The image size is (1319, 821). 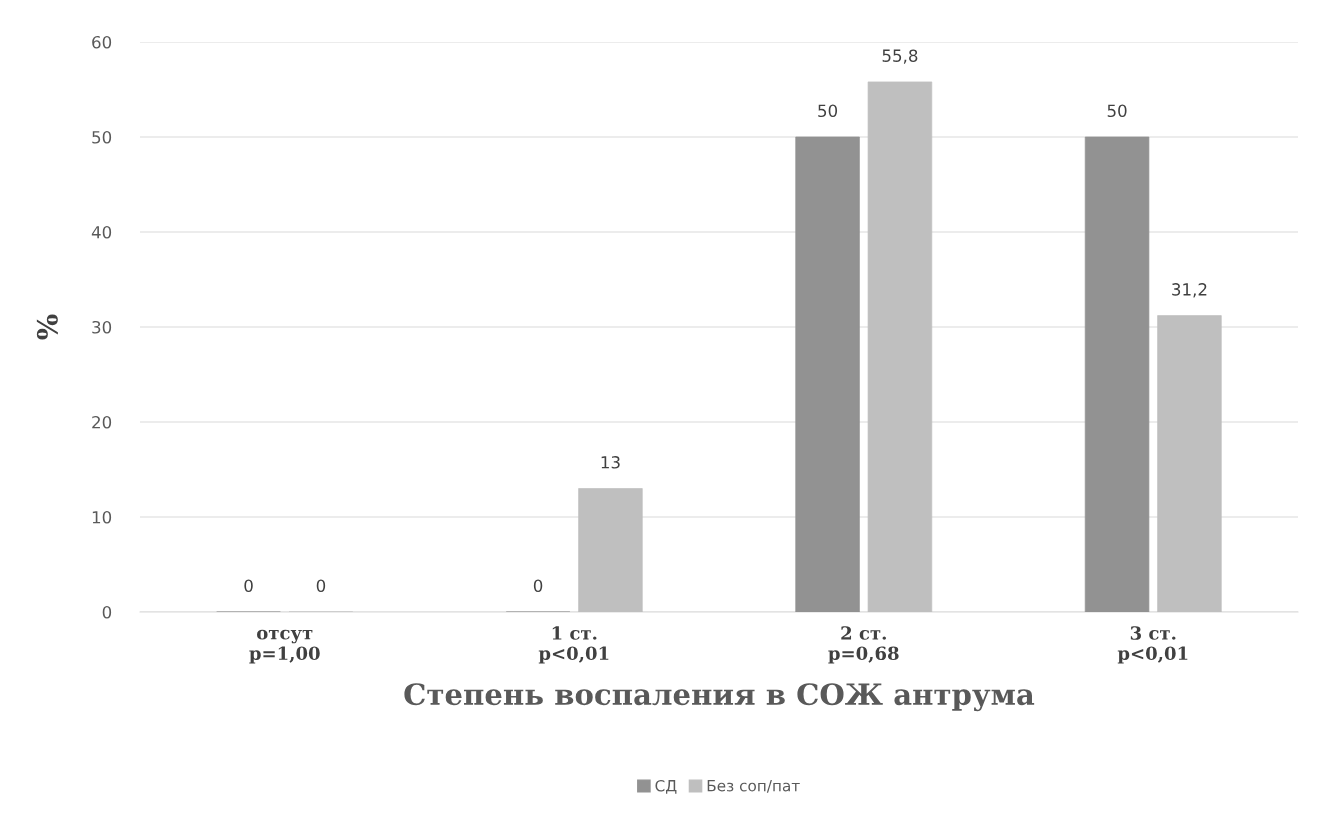 What do you see at coordinates (102, 327) in the screenshot?
I see `y-tick-label: 30` at bounding box center [102, 327].